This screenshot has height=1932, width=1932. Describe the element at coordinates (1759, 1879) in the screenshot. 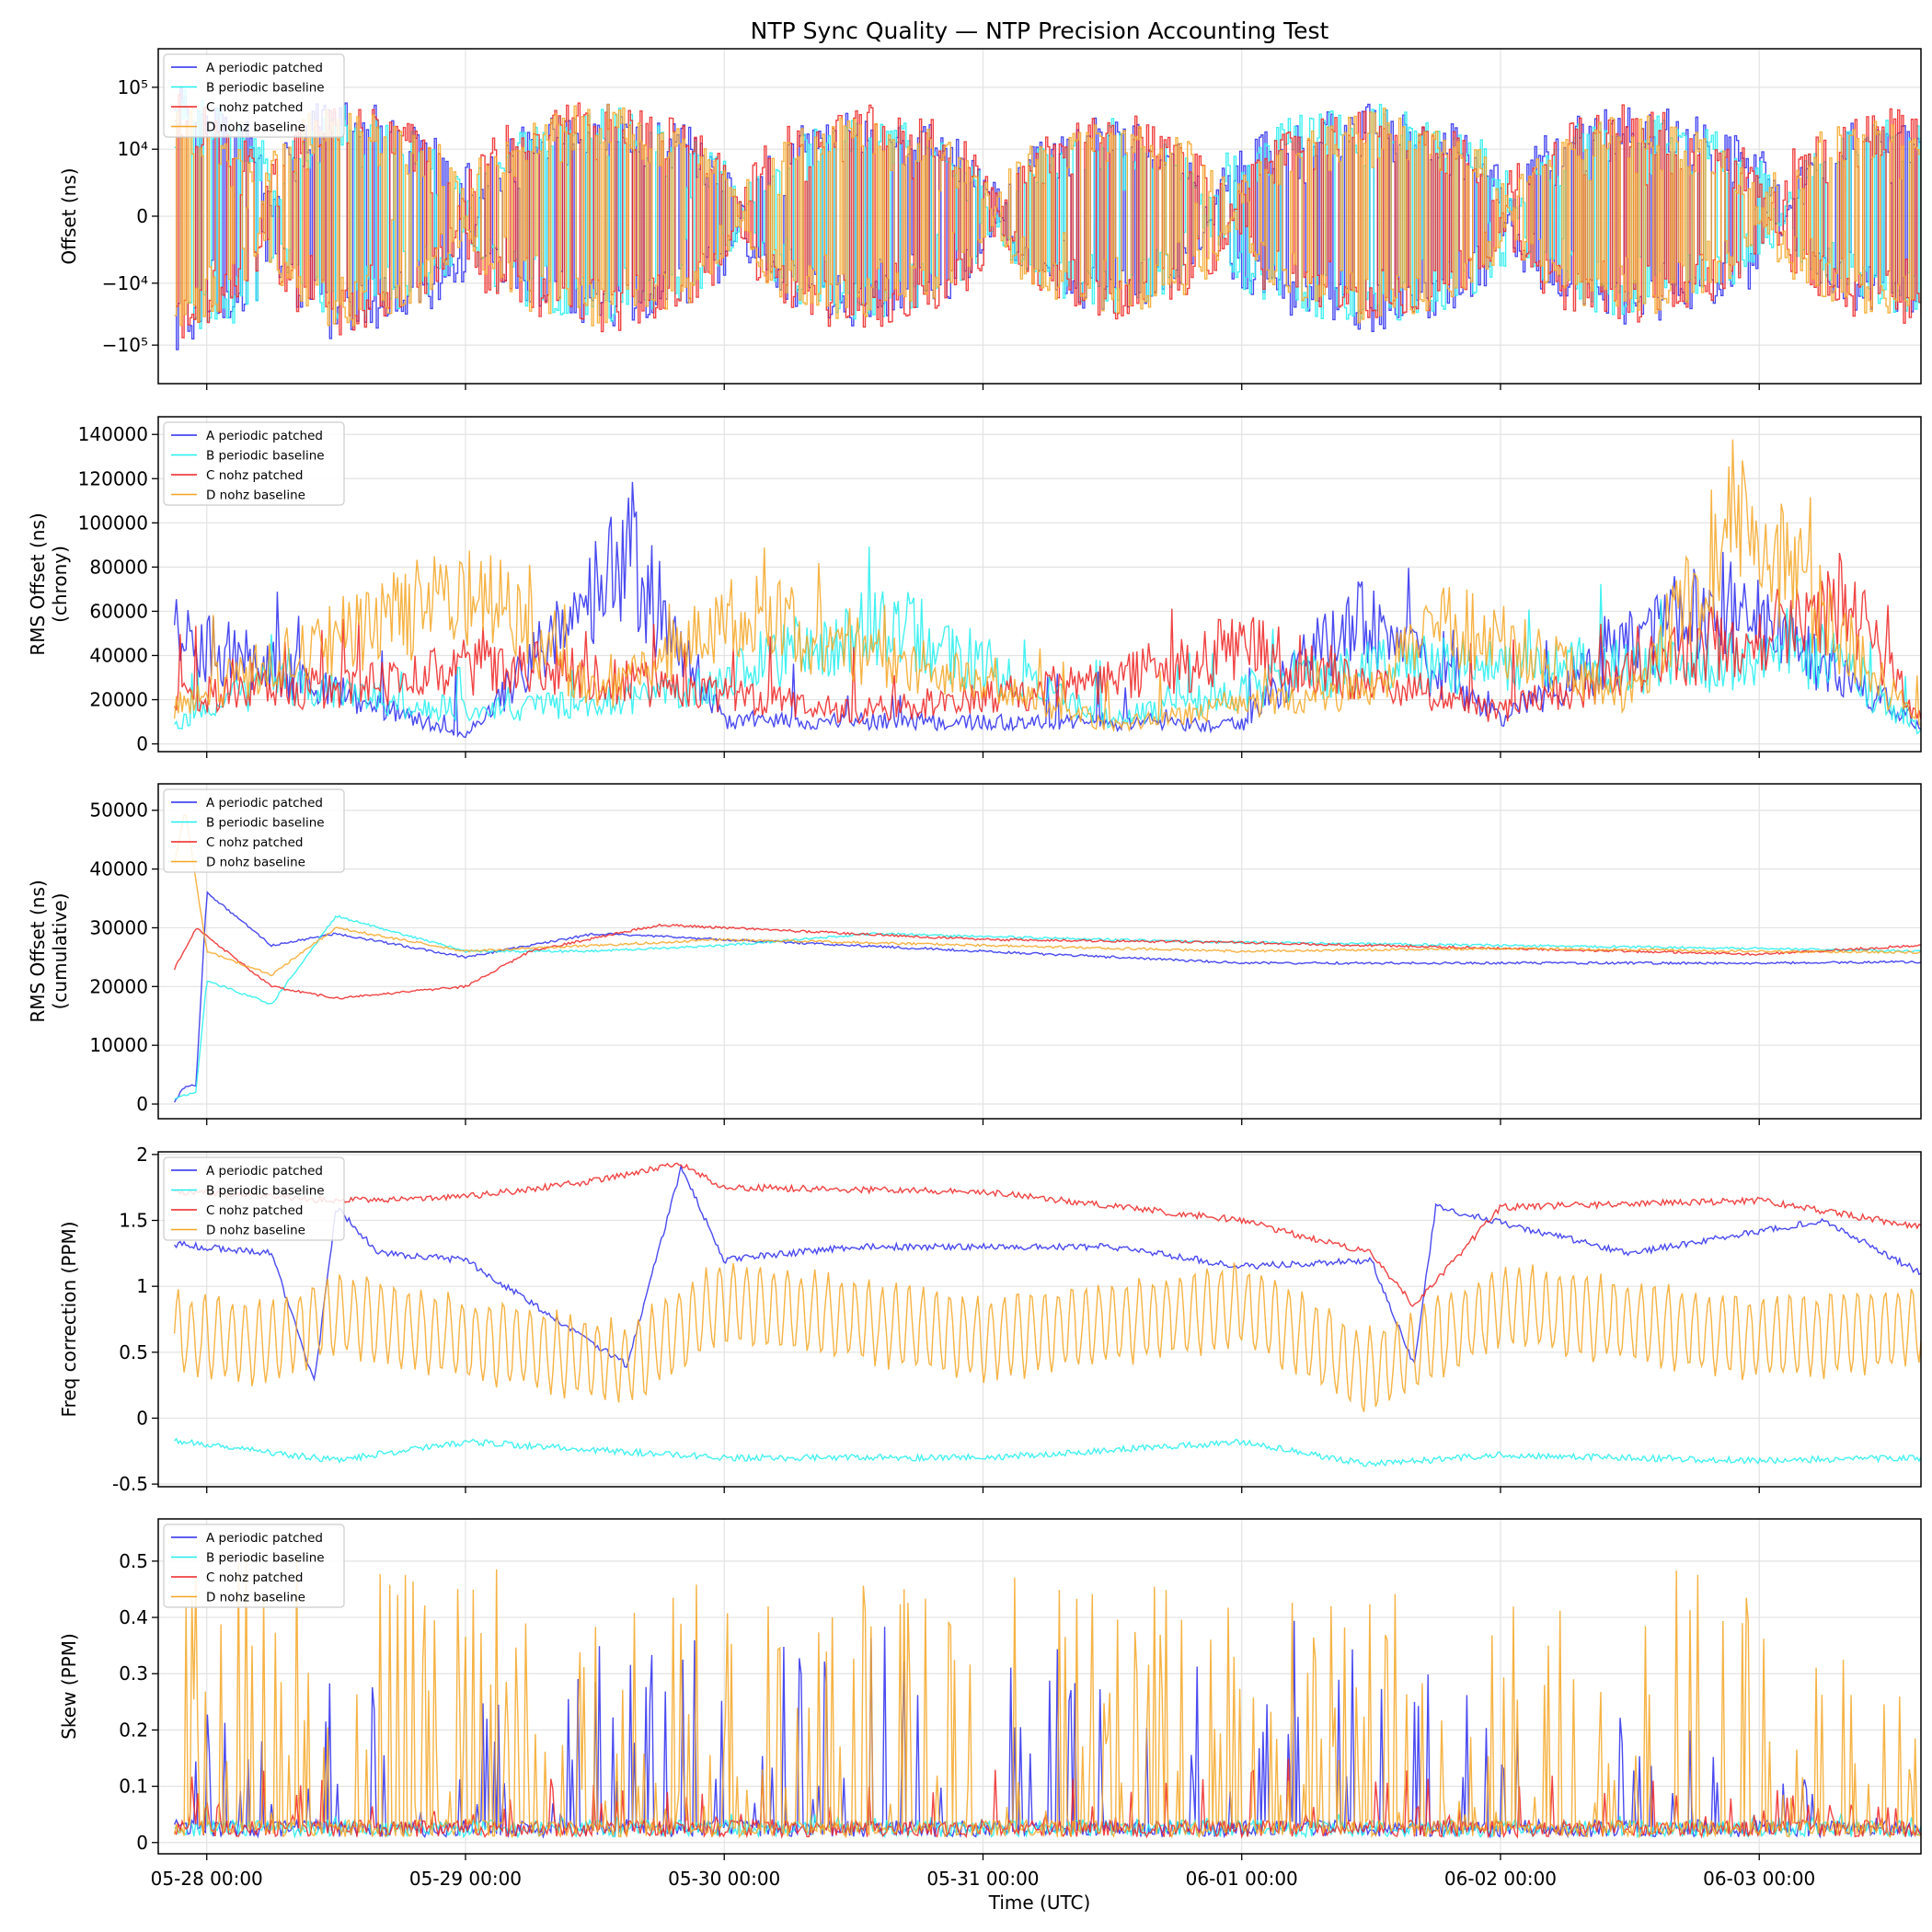

I see `x-tick-label: 06-03 00:00` at that location.